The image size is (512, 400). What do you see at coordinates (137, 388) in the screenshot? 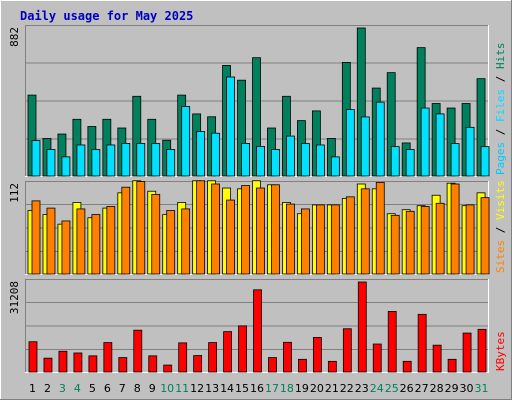
I see `day-label-8: 8` at bounding box center [137, 388].